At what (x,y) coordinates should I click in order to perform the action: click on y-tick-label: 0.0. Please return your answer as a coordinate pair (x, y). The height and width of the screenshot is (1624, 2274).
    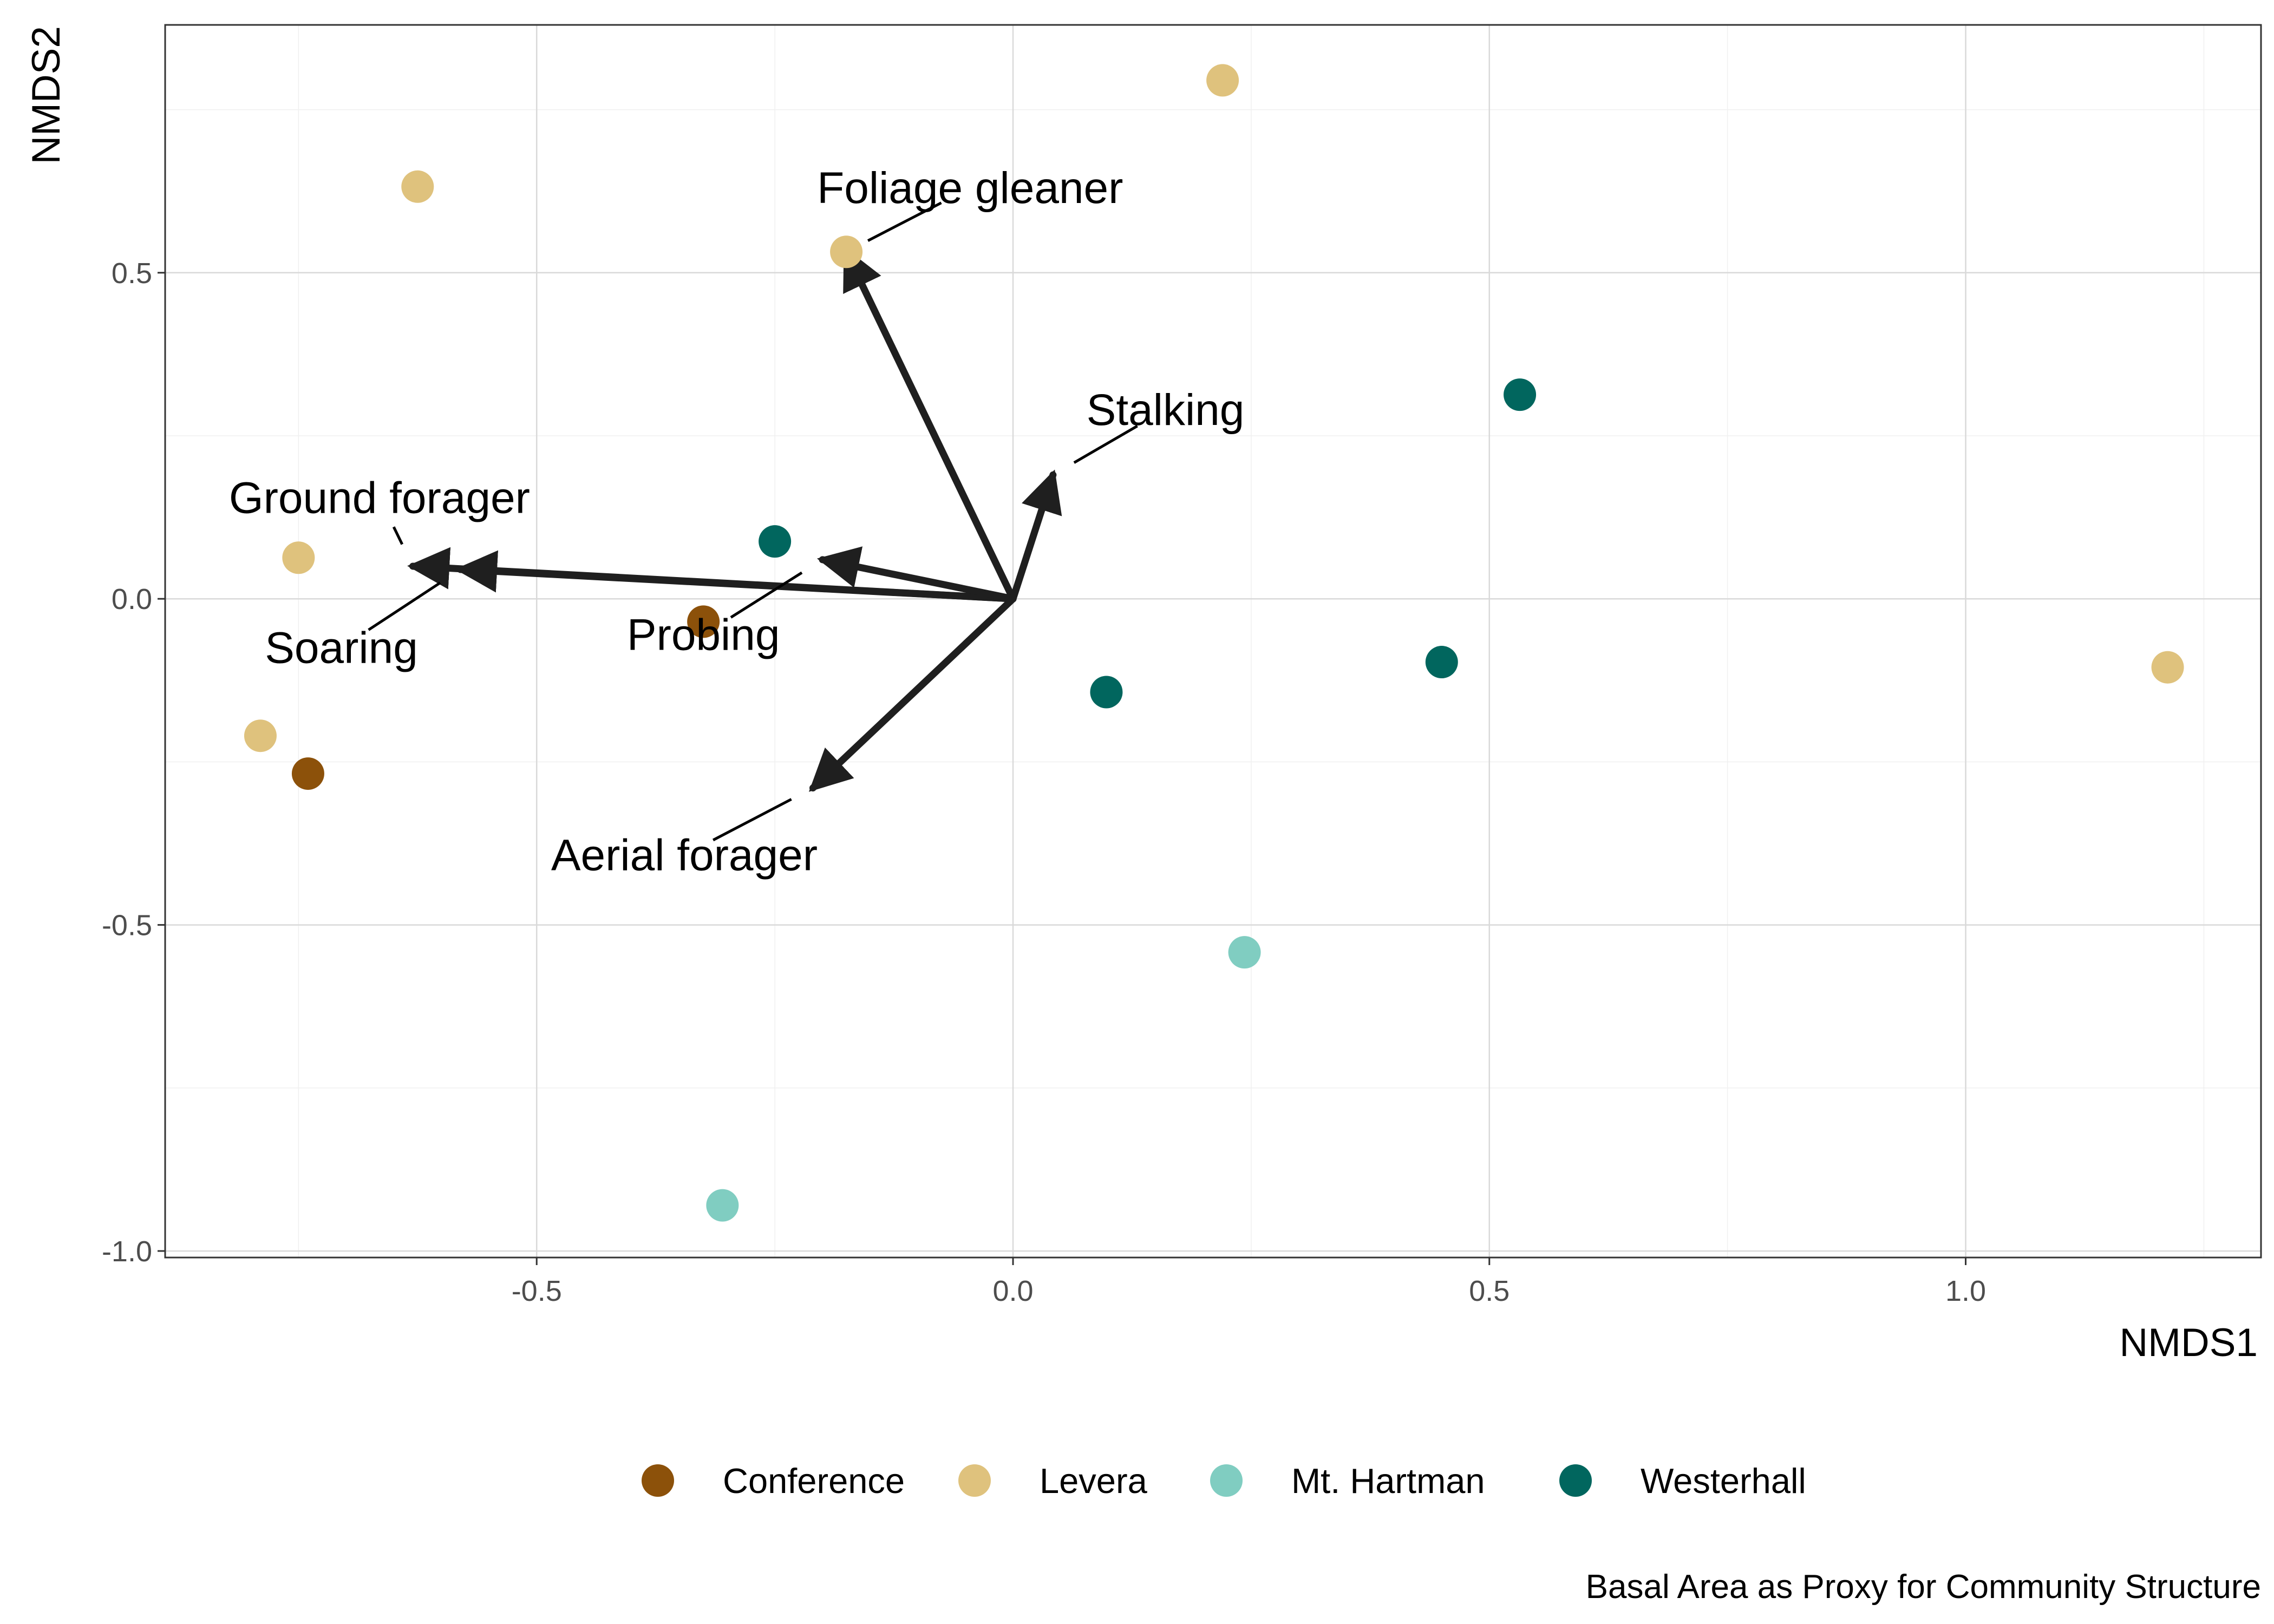
    Looking at the image, I should click on (132, 599).